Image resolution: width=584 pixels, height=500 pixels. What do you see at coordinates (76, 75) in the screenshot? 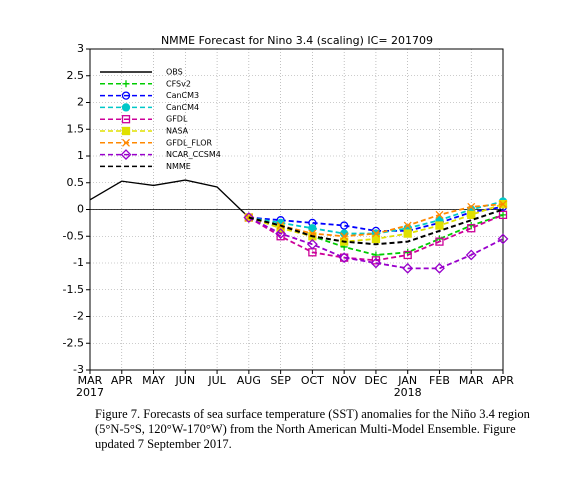
I see `y-tick-label: 2.5` at bounding box center [76, 75].